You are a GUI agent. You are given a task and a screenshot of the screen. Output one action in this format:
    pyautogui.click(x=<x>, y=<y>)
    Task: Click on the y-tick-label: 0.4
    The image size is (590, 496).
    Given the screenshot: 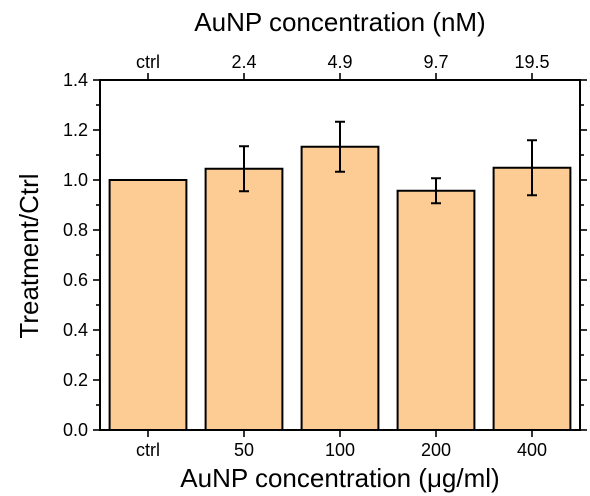 What is the action you would take?
    pyautogui.click(x=75, y=330)
    